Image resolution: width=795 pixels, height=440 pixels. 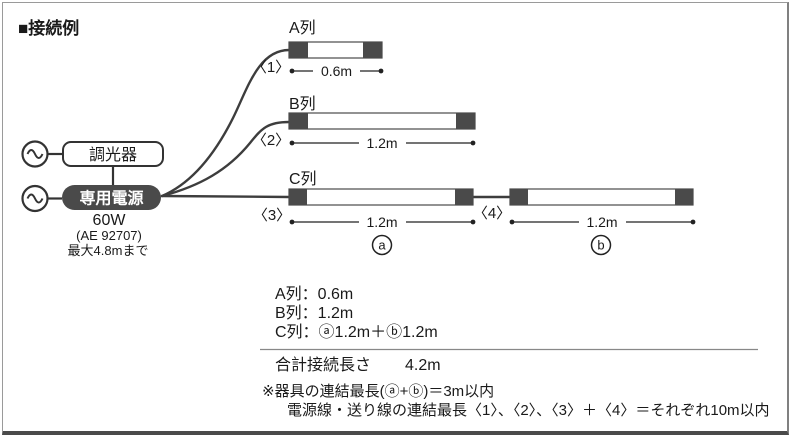 What do you see at coordinates (314, 313) in the screenshot?
I see `summary-row-b: B列：1.2m` at bounding box center [314, 313].